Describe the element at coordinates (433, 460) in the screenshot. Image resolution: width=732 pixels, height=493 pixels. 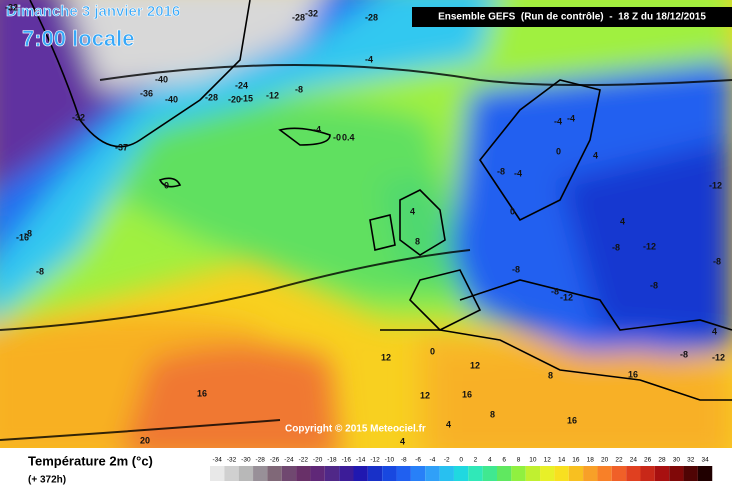
I see `legend-tick-label: -4` at that location.